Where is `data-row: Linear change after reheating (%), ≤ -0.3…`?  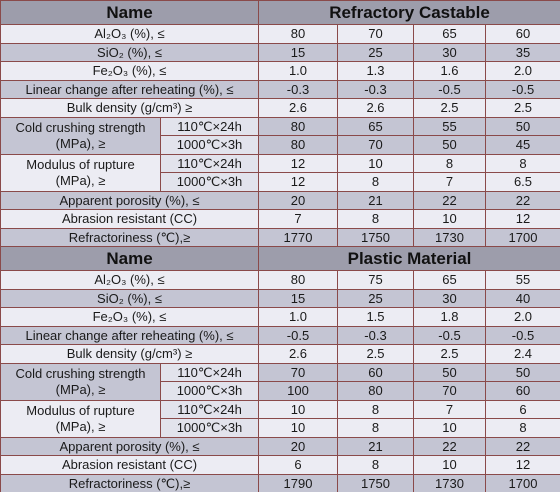
data-row: Linear change after reheating (%), ≤ -0.3… is located at coordinates (280, 89).